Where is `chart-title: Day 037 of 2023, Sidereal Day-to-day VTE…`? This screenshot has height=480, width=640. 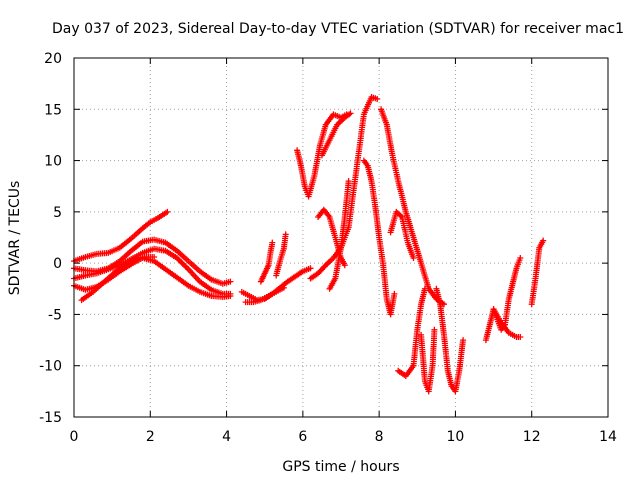 chart-title: Day 037 of 2023, Sidereal Day-to-day VTE… is located at coordinates (338, 29).